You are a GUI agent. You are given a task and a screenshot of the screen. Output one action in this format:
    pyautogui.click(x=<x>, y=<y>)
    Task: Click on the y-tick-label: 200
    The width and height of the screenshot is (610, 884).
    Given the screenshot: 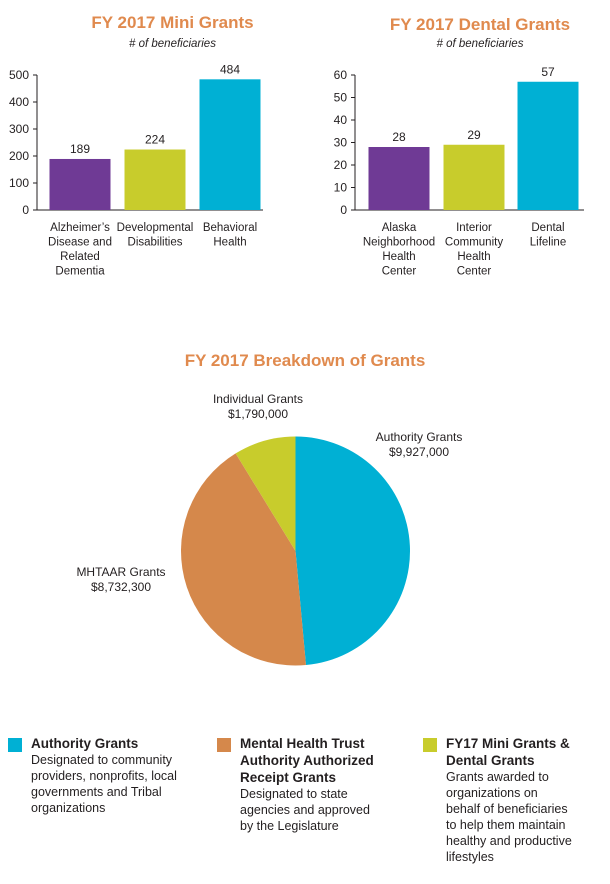 What is the action you would take?
    pyautogui.click(x=19, y=156)
    